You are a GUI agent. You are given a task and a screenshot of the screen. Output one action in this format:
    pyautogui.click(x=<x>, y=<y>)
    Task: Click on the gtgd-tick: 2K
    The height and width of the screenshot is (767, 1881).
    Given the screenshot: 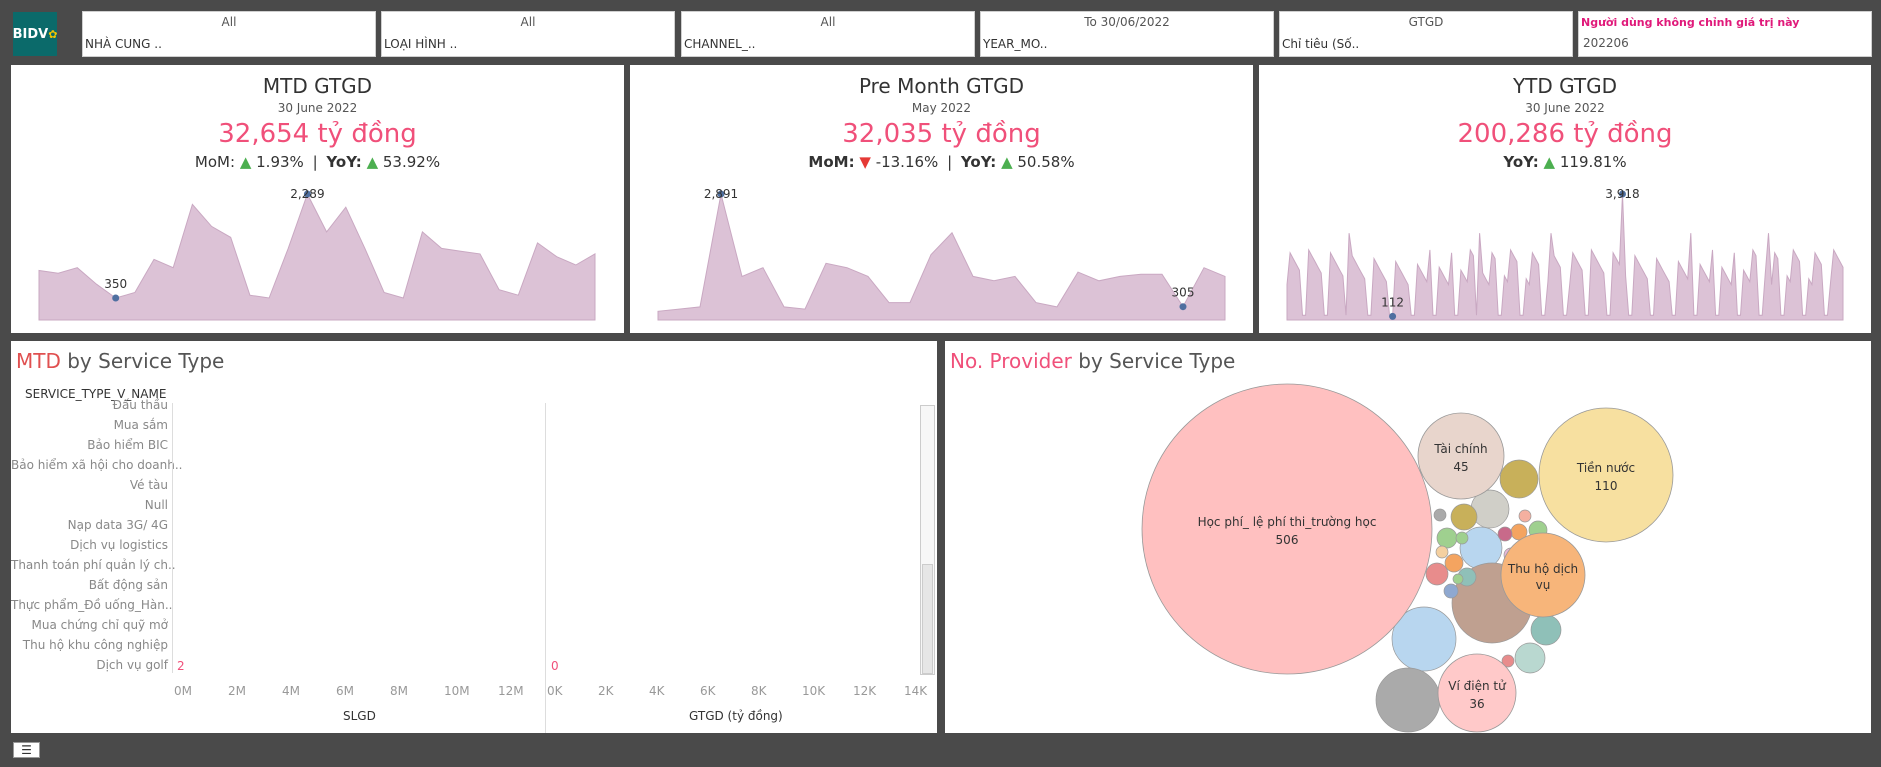 What is the action you would take?
    pyautogui.click(x=606, y=691)
    